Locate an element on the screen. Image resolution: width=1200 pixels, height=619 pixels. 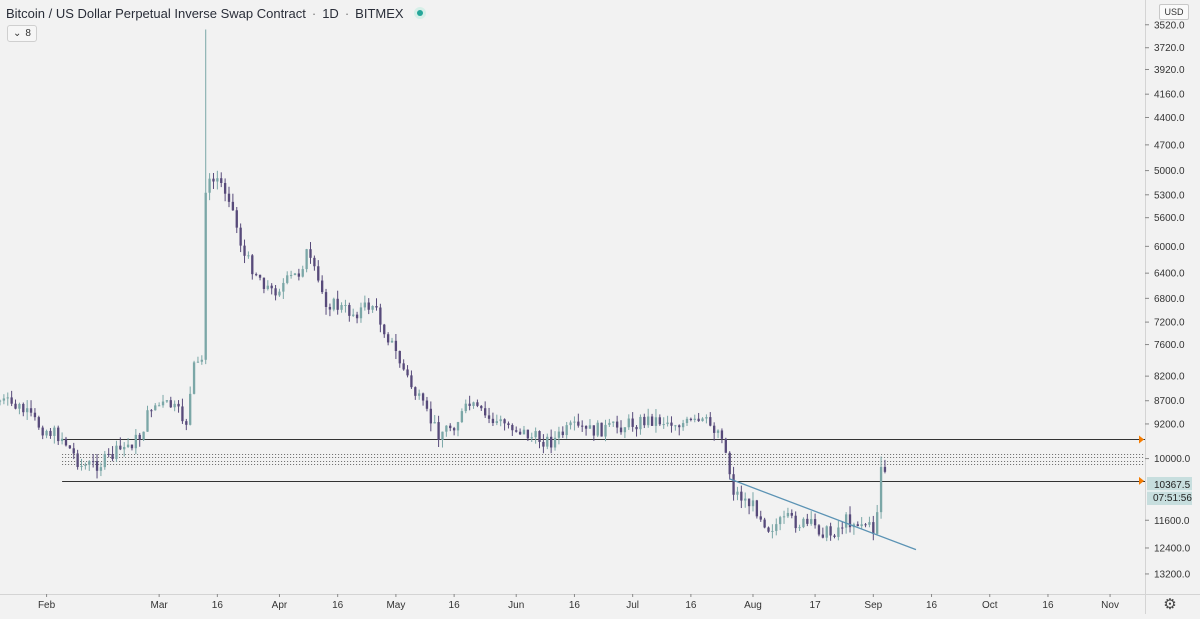
price-tick-label: 7600.0 is located at coordinates (1169, 345).